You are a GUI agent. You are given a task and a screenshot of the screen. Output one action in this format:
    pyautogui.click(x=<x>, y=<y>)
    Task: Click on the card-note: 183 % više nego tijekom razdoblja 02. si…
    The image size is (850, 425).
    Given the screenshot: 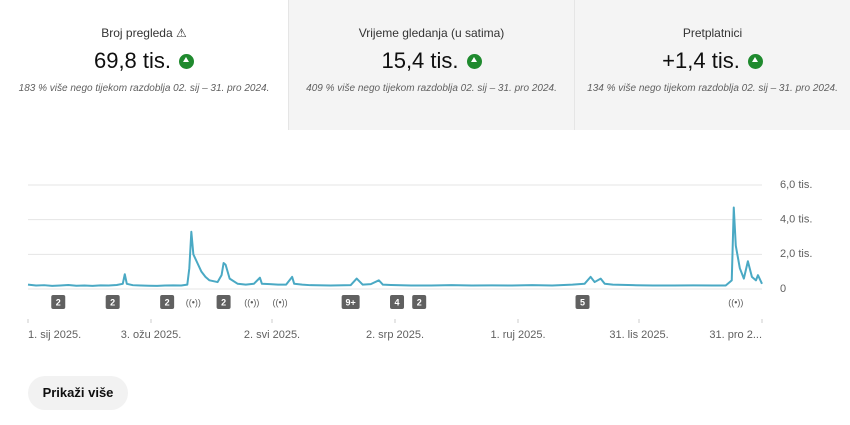 What is the action you would take?
    pyautogui.click(x=144, y=88)
    